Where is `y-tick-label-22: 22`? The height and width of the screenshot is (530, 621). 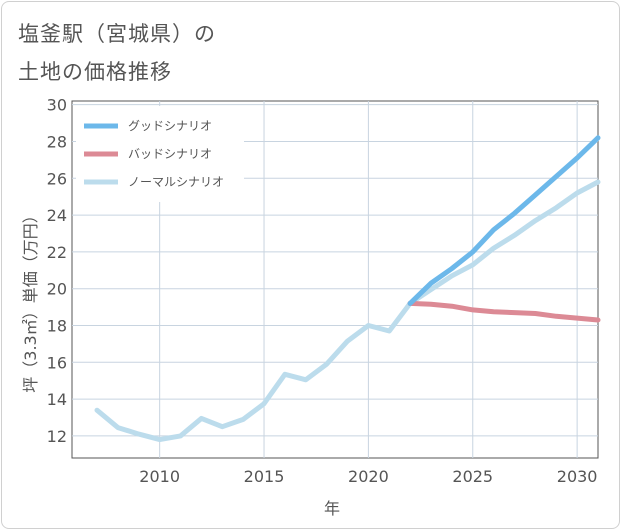 y-tick-label-22: 22 is located at coordinates (57, 252).